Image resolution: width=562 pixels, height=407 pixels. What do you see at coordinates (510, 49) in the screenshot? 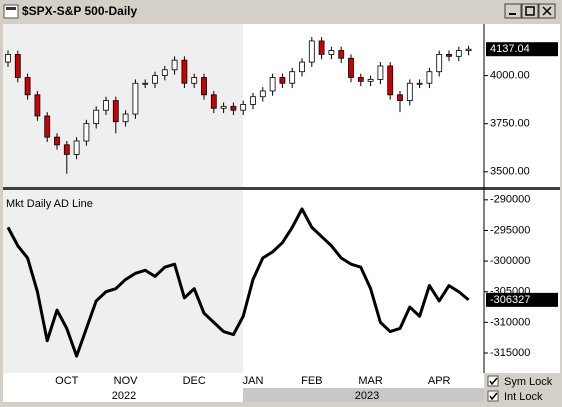
I see `last-value-label: 4137.04` at bounding box center [510, 49].